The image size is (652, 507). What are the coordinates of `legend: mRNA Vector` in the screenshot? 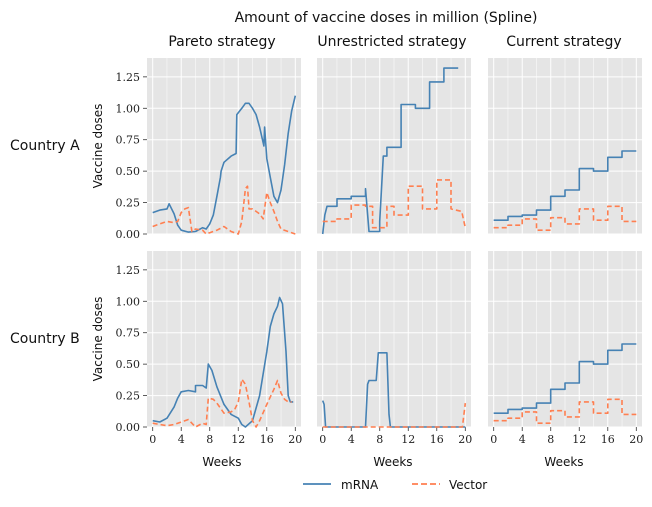 It's located at (395, 485).